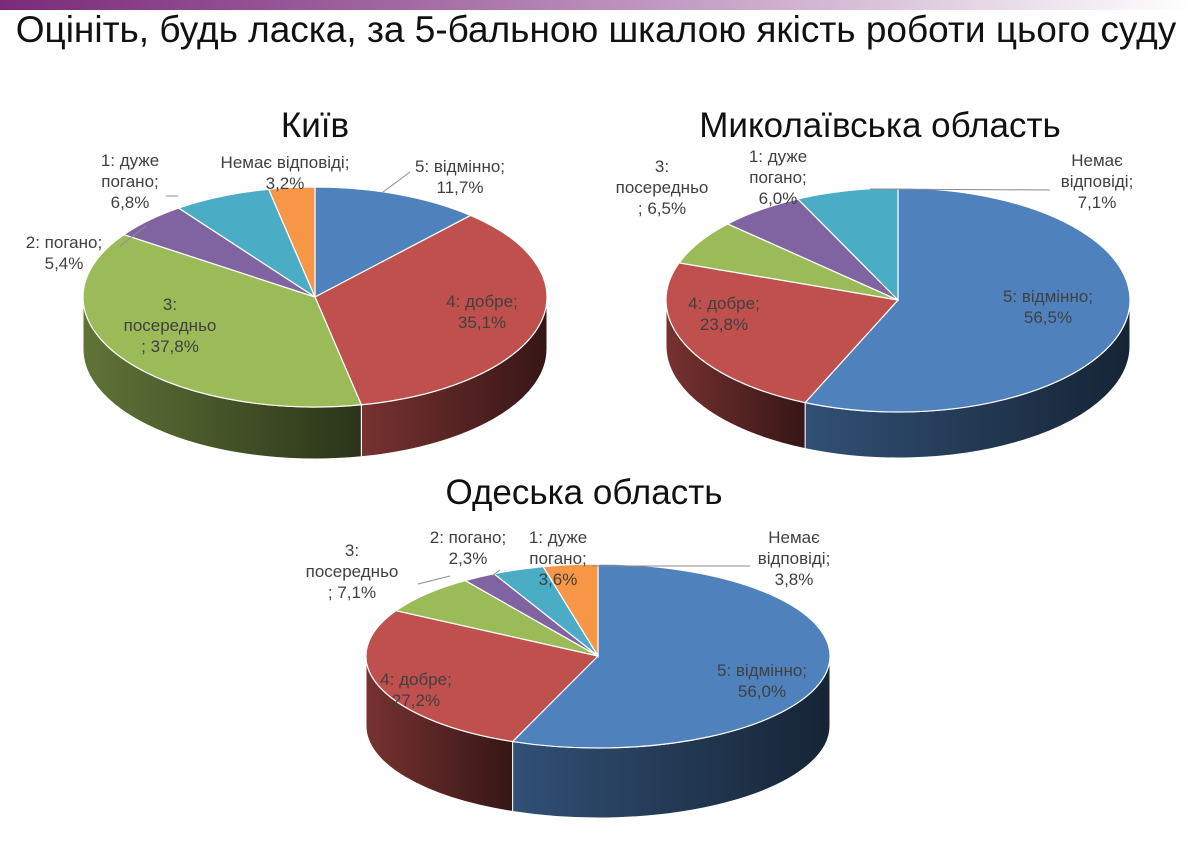  I want to click on data-label: 4: добре; 27,2%, so click(416, 690).